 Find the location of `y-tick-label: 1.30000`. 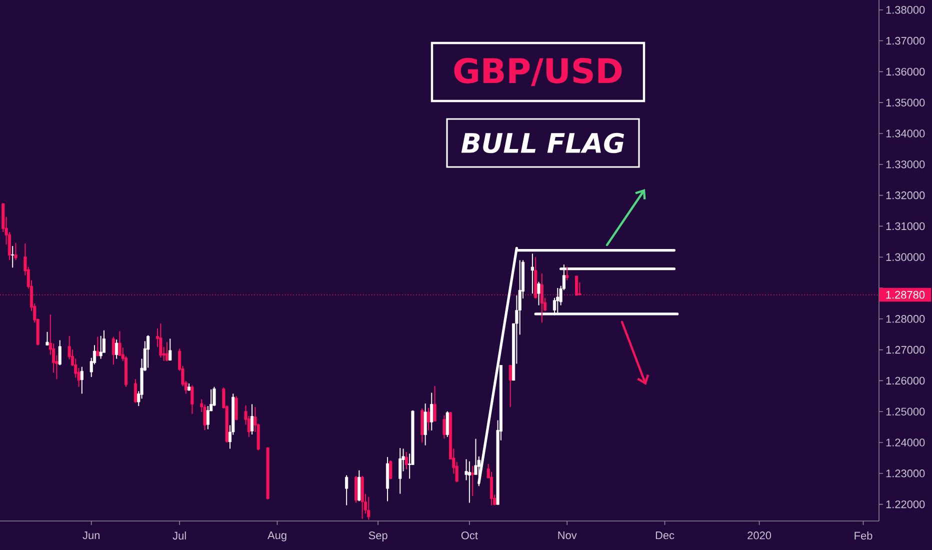

y-tick-label: 1.30000 is located at coordinates (905, 257).